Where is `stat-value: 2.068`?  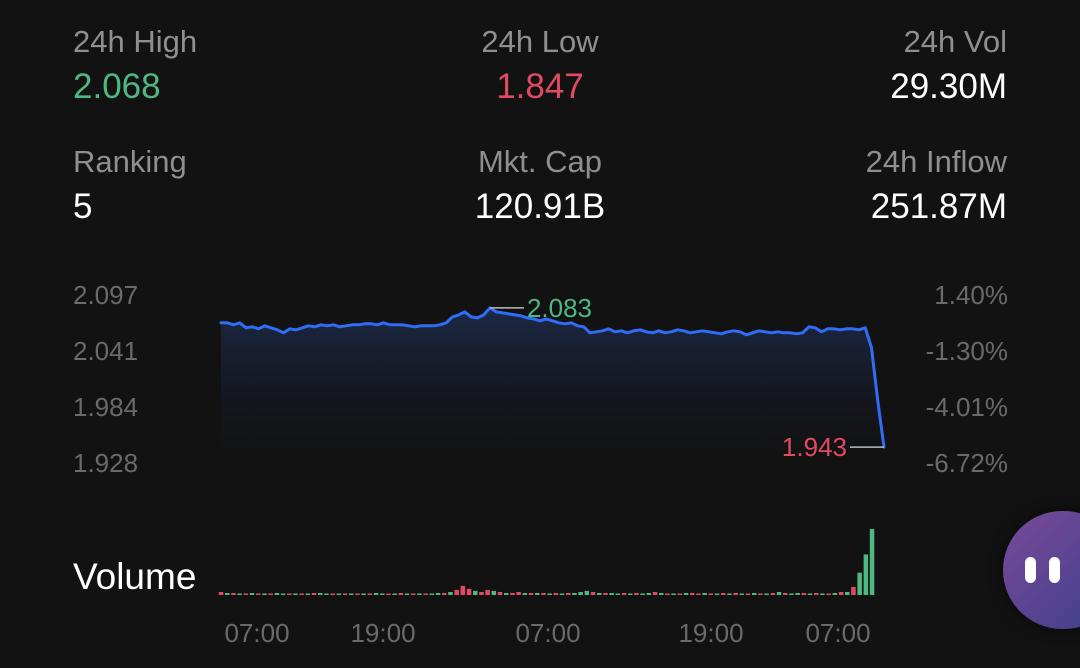
stat-value: 2.068 is located at coordinates (117, 86).